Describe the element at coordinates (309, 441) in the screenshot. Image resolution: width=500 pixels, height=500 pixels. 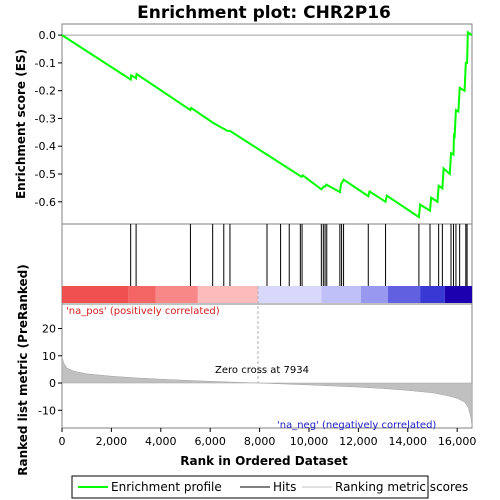
I see `xtick-label: 10,000` at that location.